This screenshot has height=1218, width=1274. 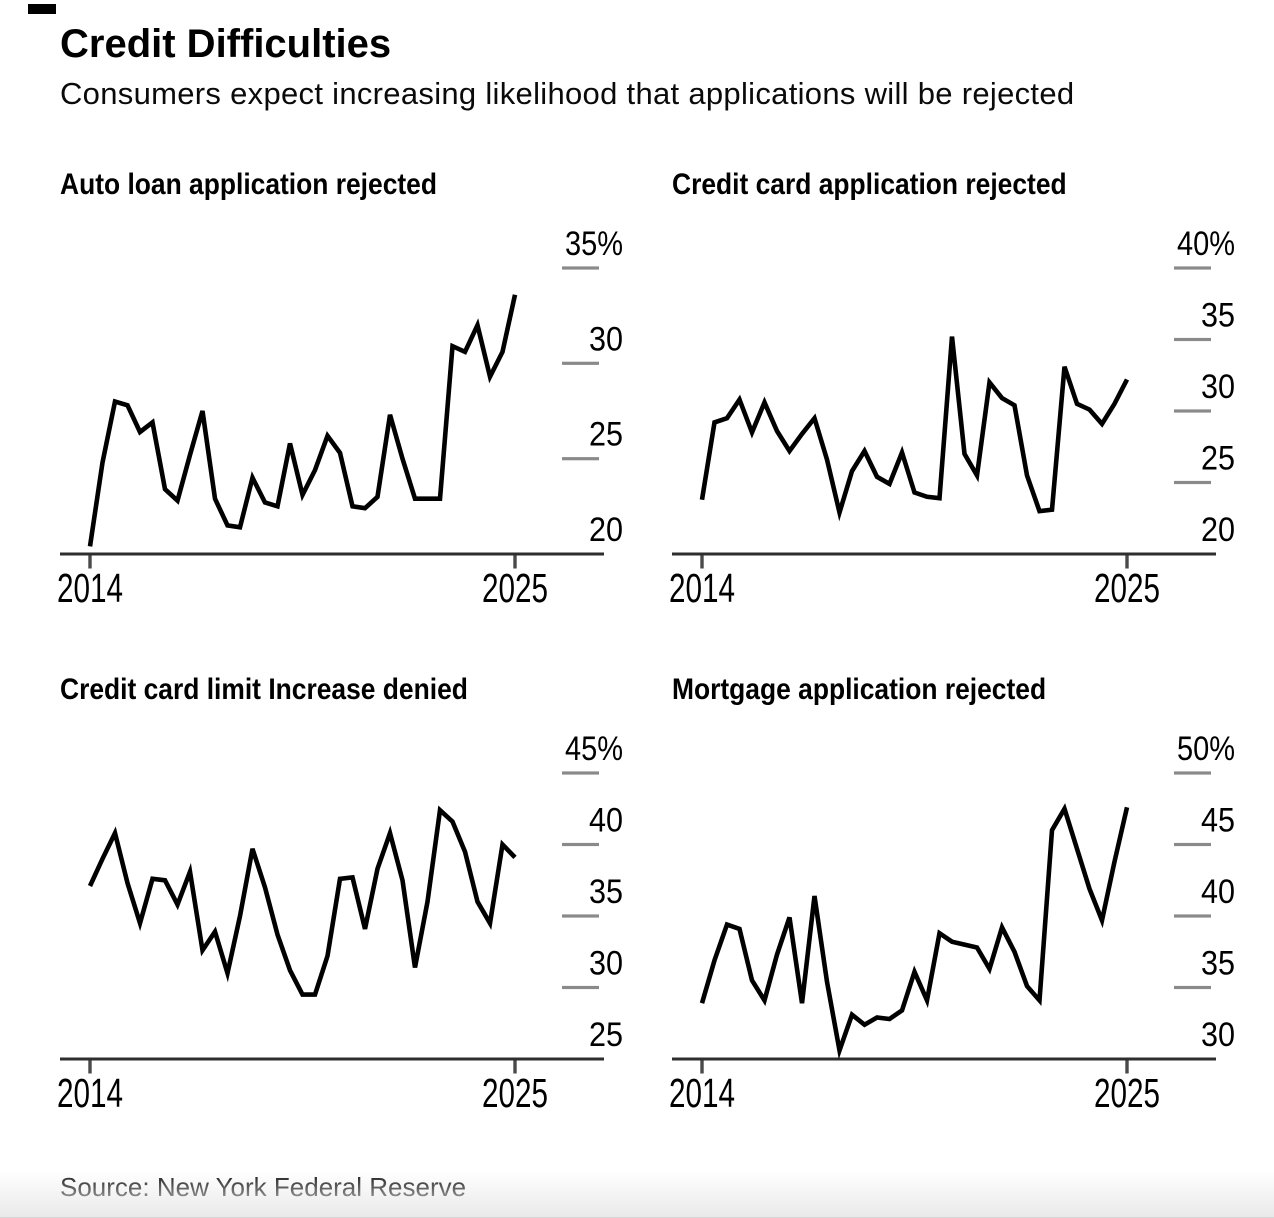 I want to click on y-axis-tick-label: 45, so click(x=1218, y=821).